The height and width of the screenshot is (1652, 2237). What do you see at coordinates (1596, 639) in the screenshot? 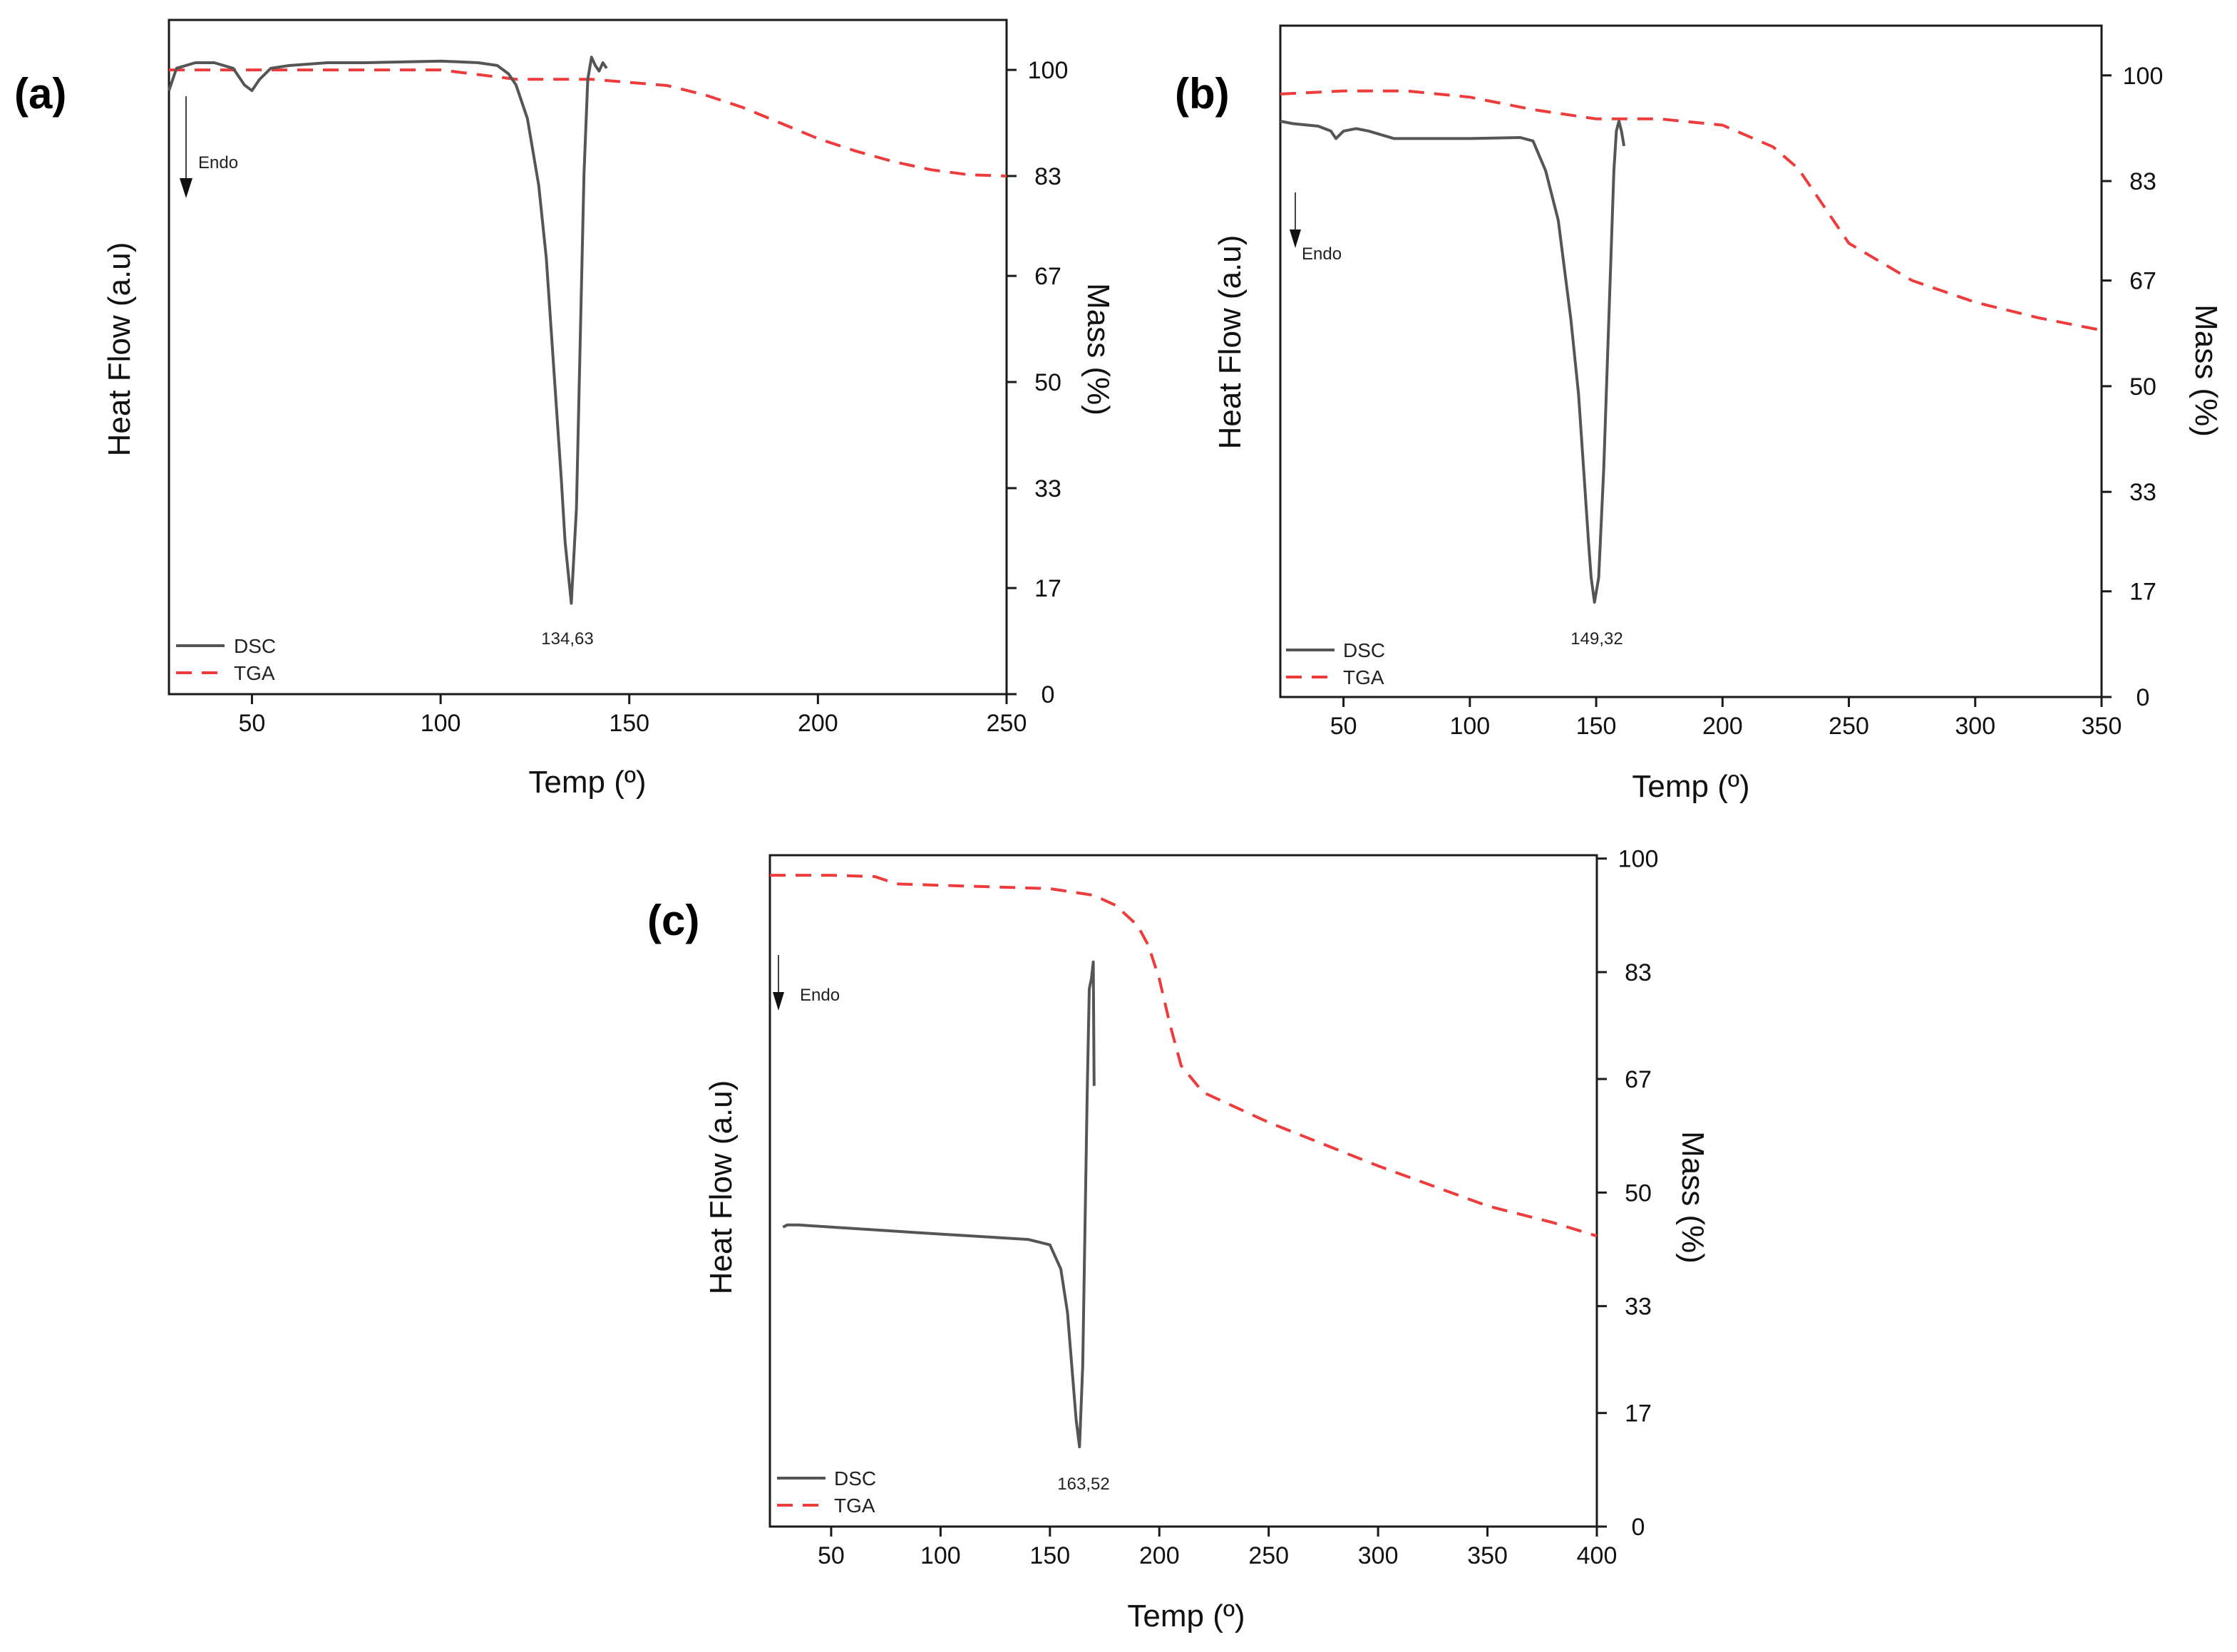
I see `peak-label: 149,32` at bounding box center [1596, 639].